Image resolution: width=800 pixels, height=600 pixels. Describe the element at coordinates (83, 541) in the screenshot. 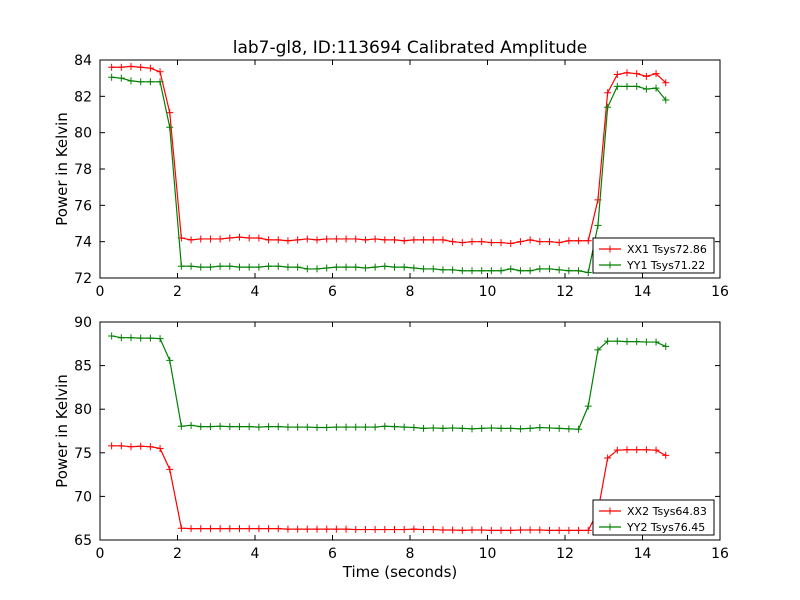

I see `chart-1-ytick-label: 65` at that location.